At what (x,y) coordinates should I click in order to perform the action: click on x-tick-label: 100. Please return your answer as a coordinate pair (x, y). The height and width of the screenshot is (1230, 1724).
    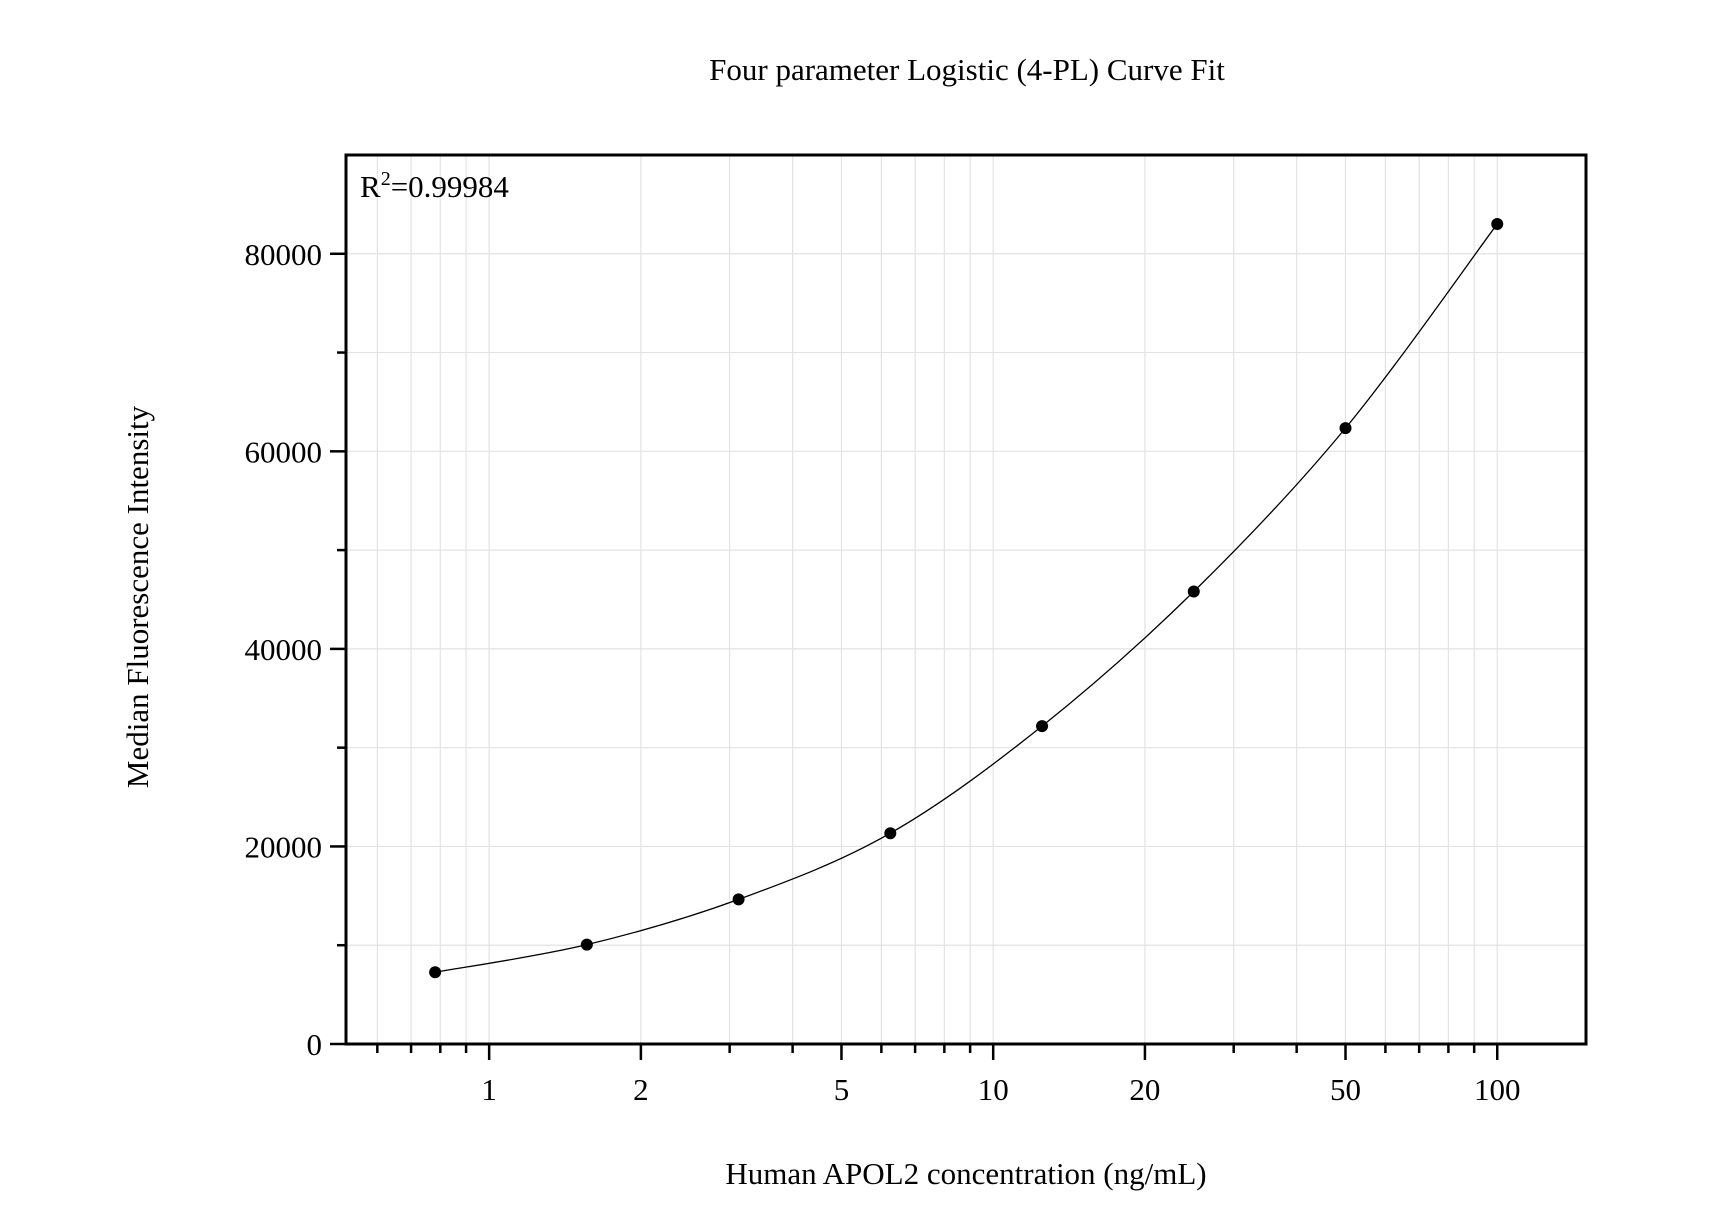
    Looking at the image, I should click on (1497, 1089).